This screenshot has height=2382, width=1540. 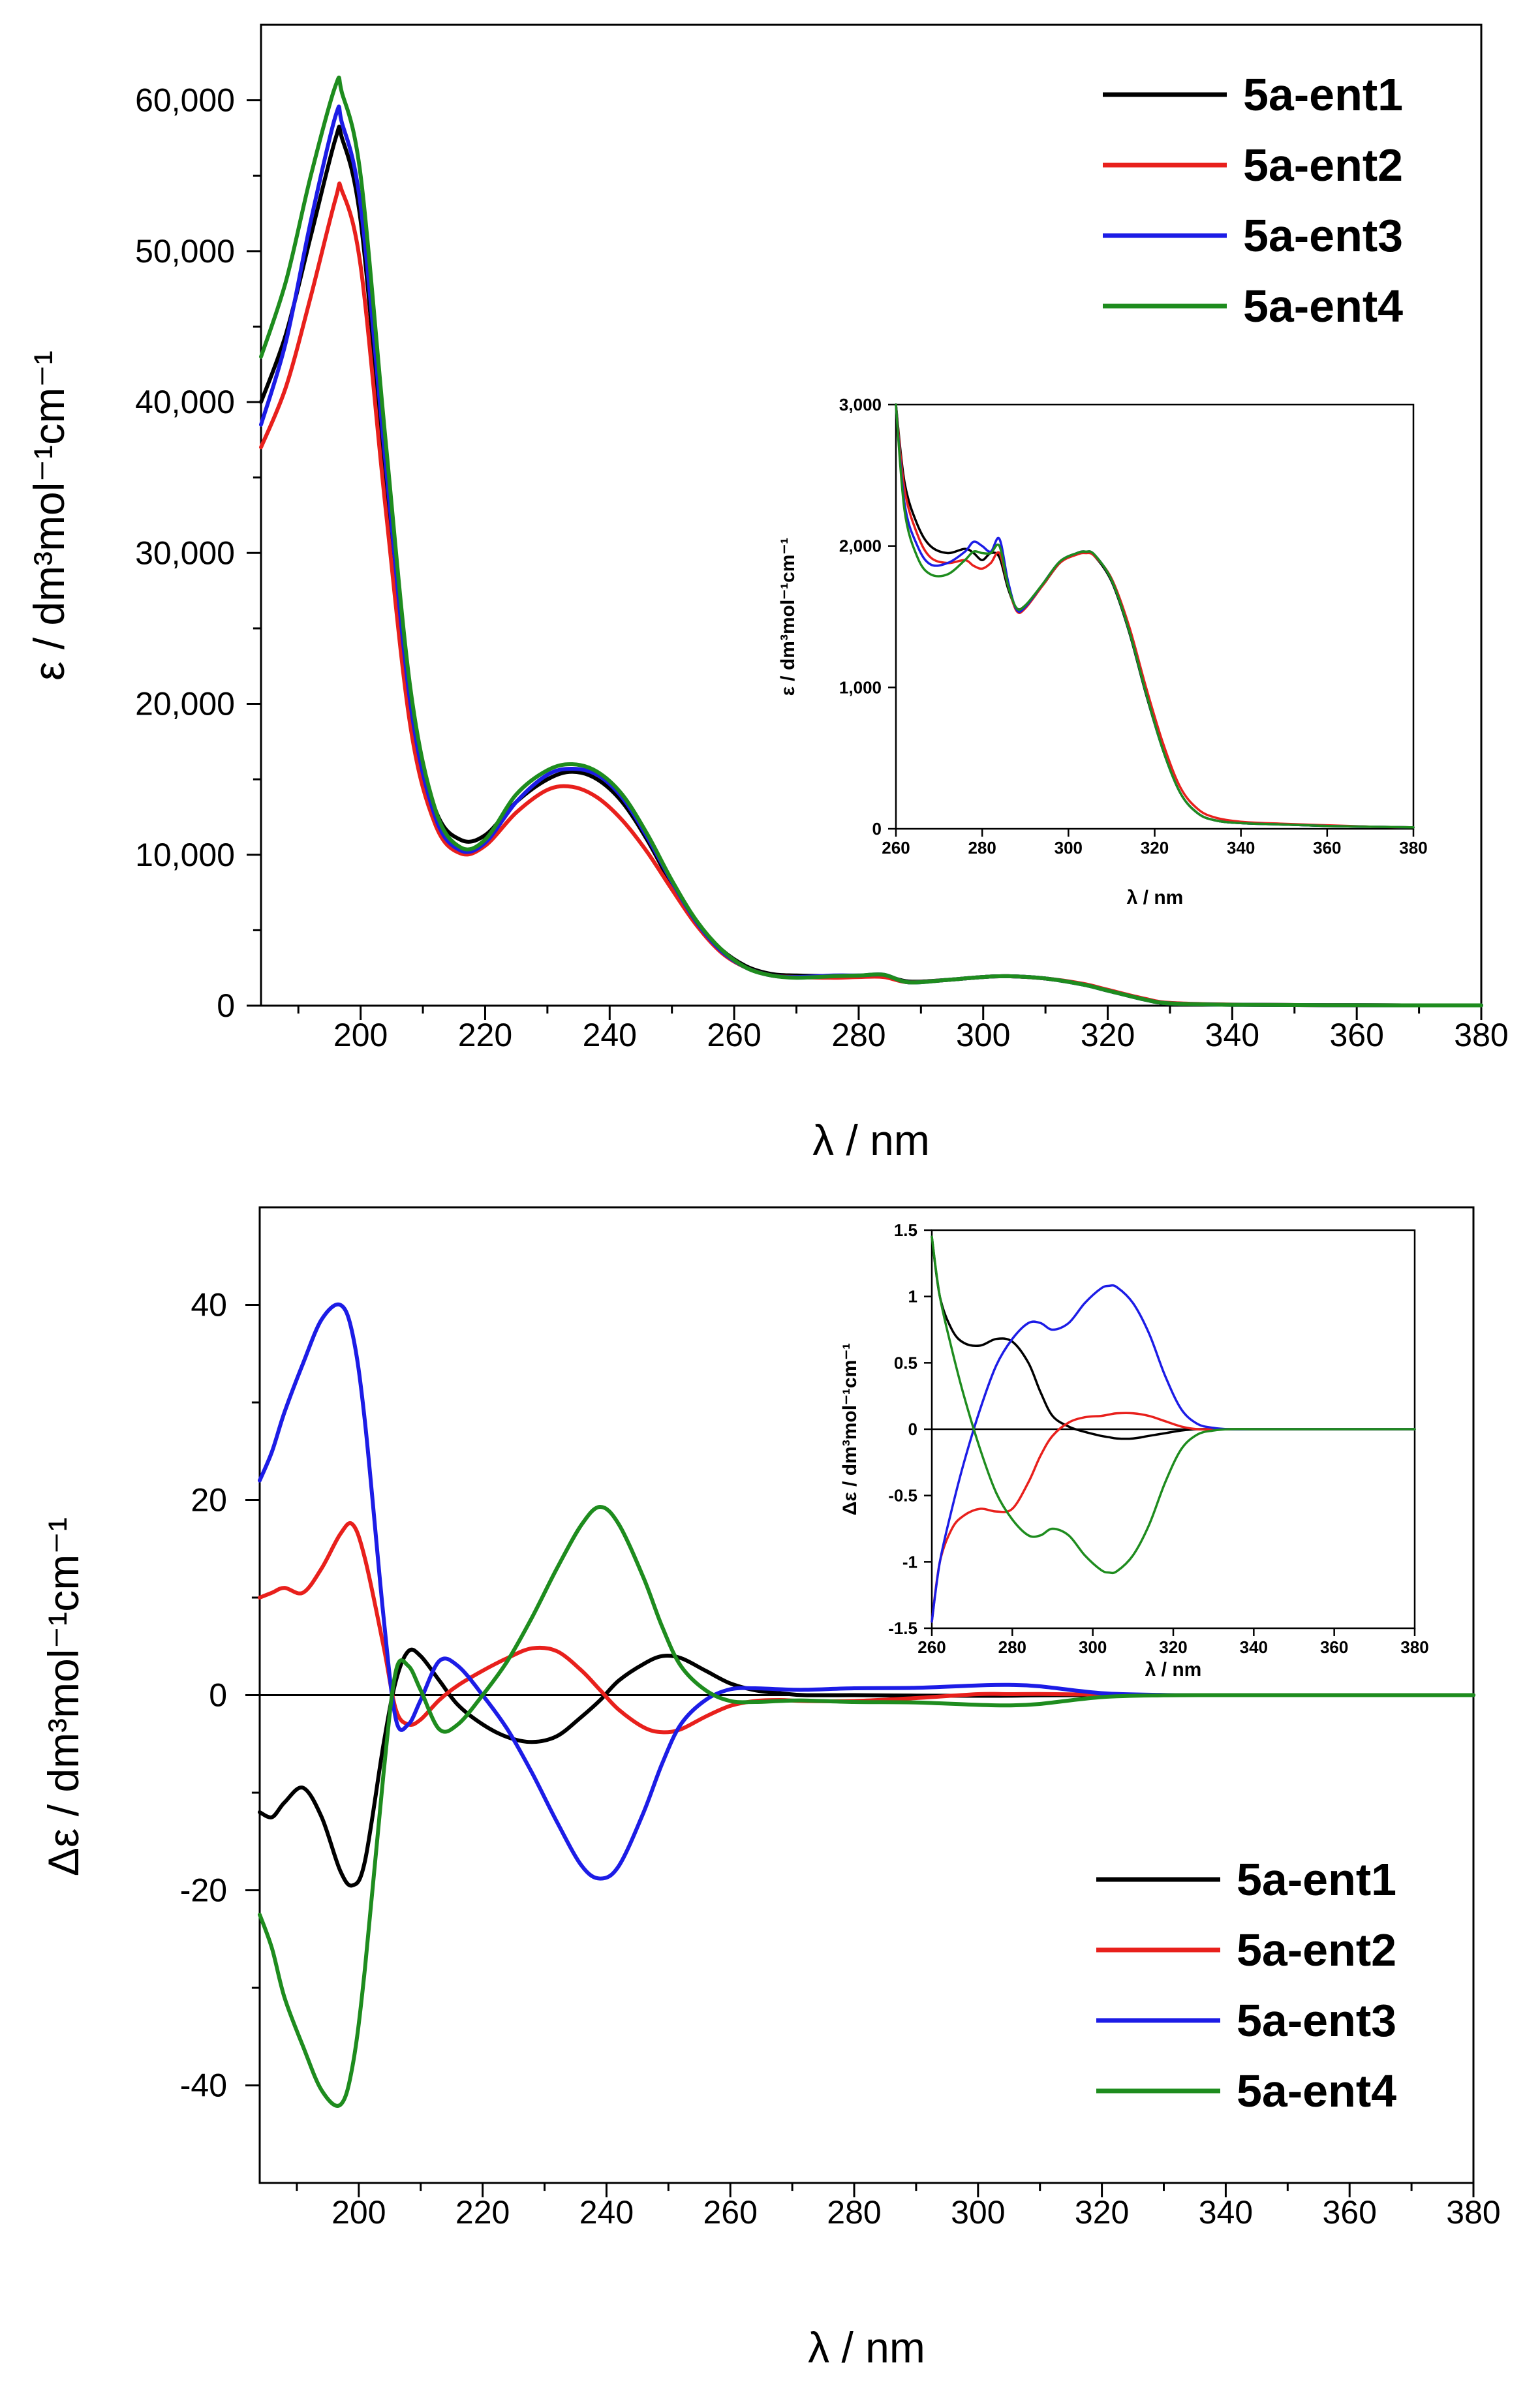 What do you see at coordinates (185, 855) in the screenshot?
I see `y-tick-label: 10,000` at bounding box center [185, 855].